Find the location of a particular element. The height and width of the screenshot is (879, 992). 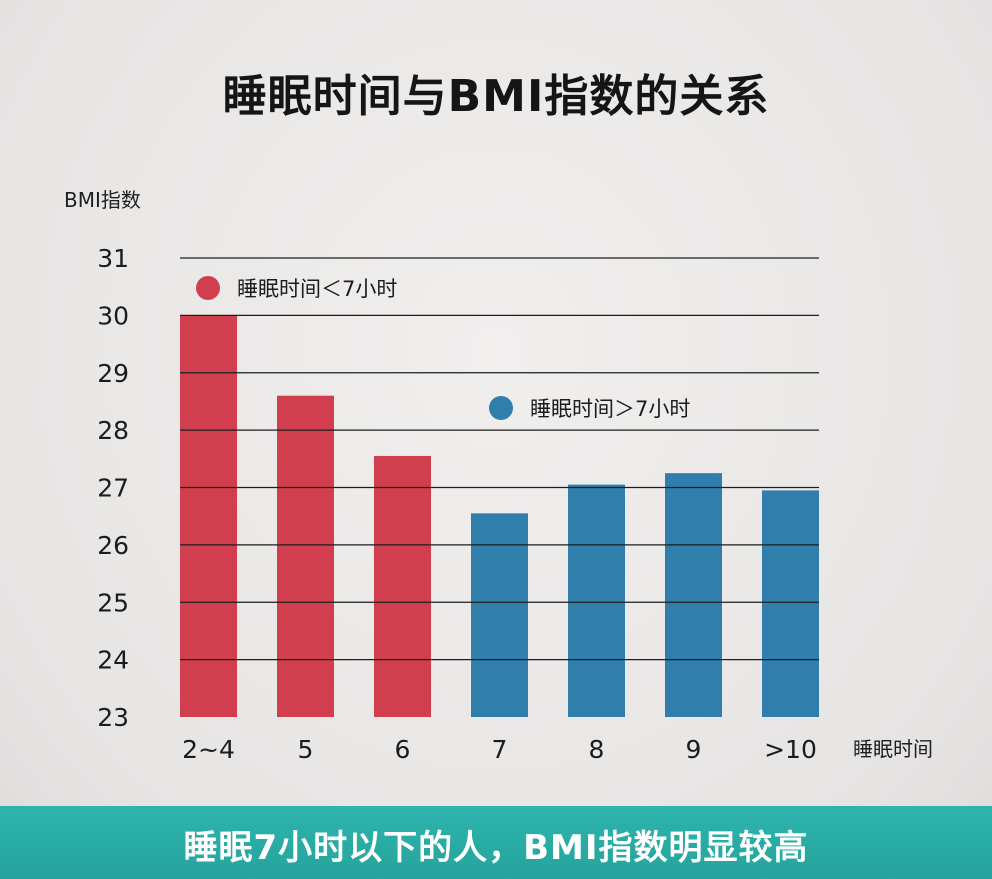

footer-banner: 睡眠7小时以下的人，BMI指数明显较高 is located at coordinates (496, 842).